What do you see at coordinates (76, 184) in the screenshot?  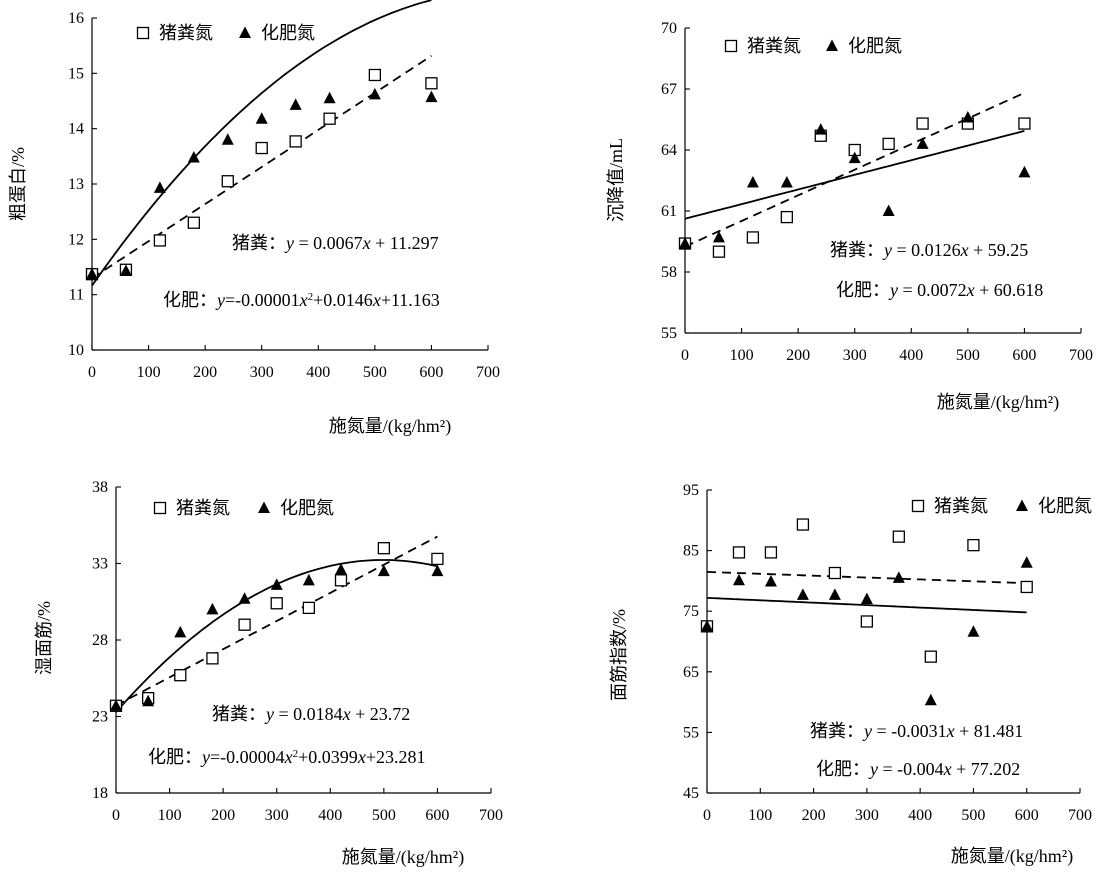 I see `y-tick-label: 13` at bounding box center [76, 184].